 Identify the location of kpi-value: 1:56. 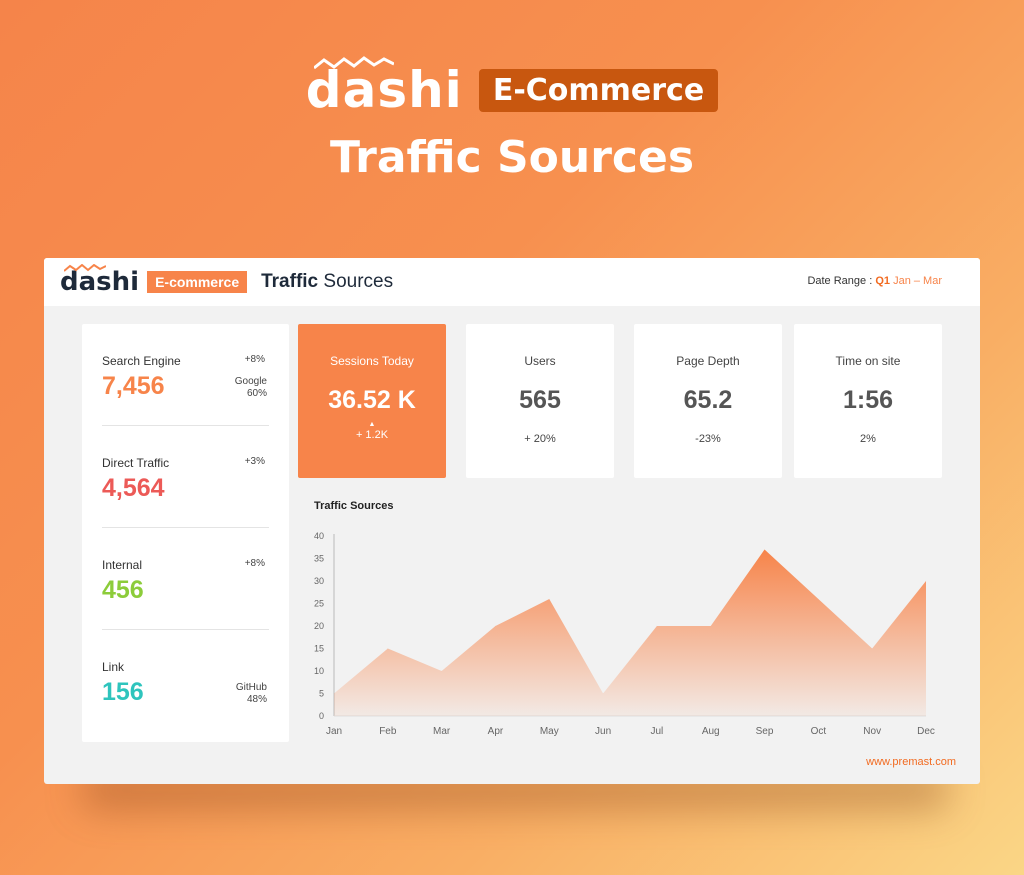
(868, 400).